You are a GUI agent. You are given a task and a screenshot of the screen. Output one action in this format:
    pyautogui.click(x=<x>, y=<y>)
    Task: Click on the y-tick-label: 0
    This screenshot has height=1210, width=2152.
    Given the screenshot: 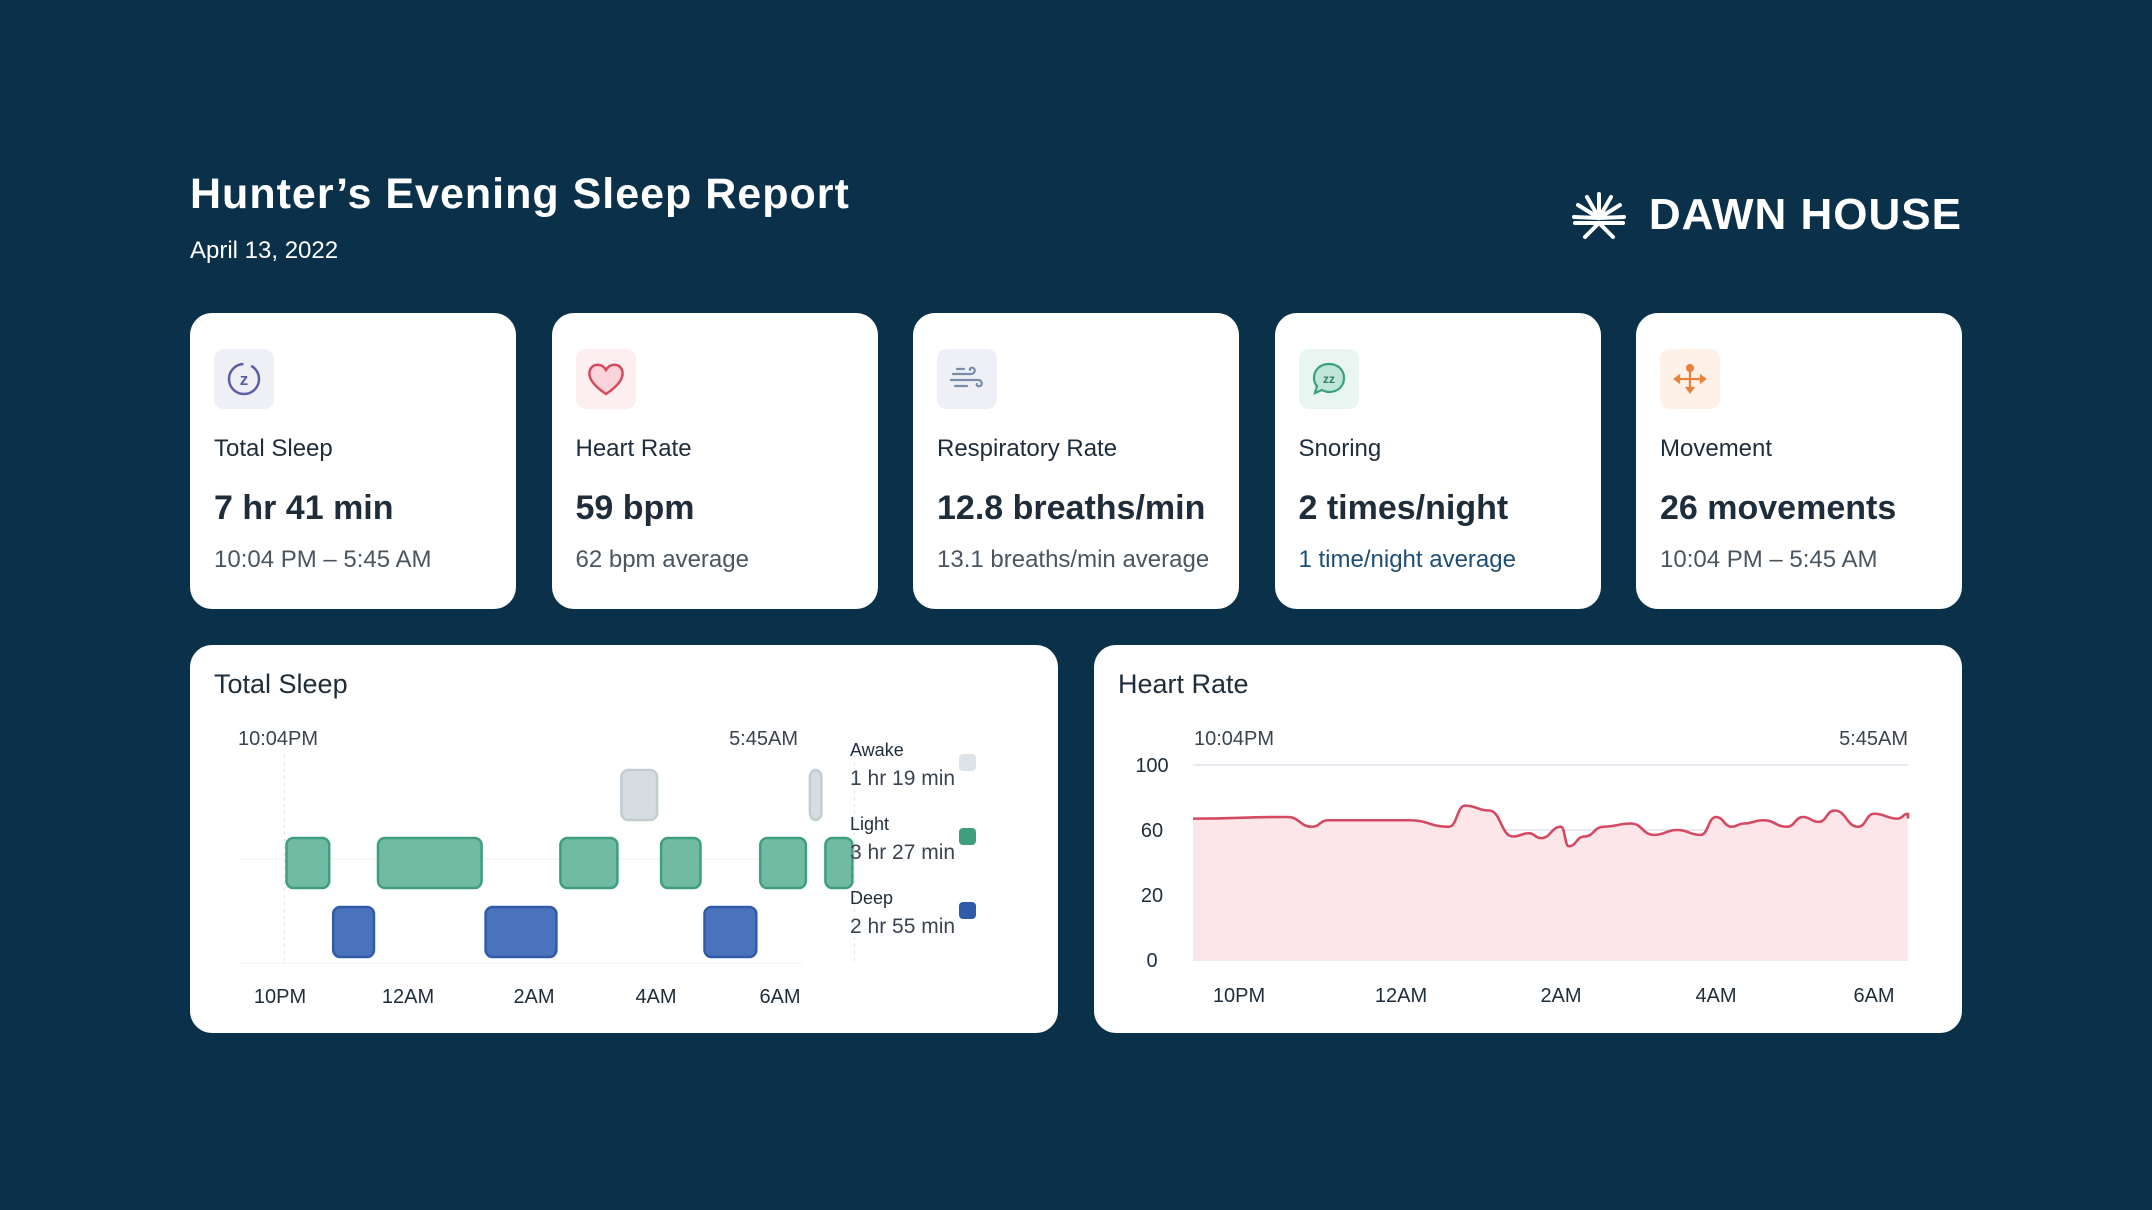 What is the action you would take?
    pyautogui.click(x=1151, y=961)
    